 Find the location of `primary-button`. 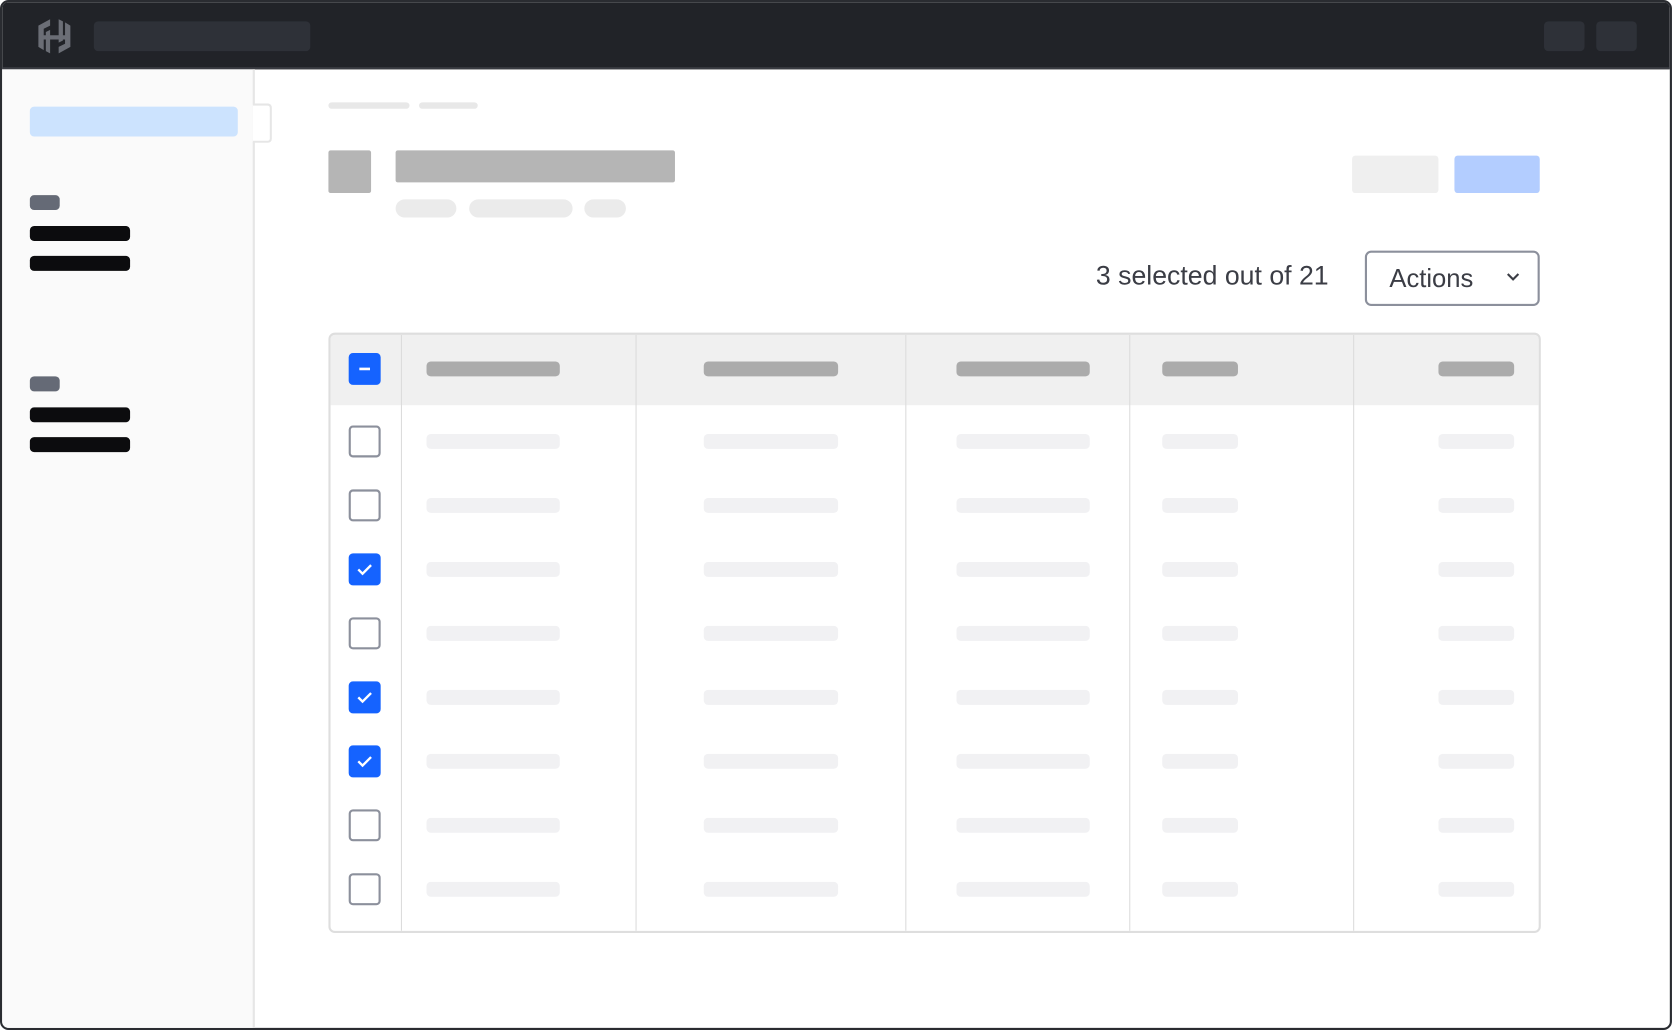

primary-button is located at coordinates (1497, 174).